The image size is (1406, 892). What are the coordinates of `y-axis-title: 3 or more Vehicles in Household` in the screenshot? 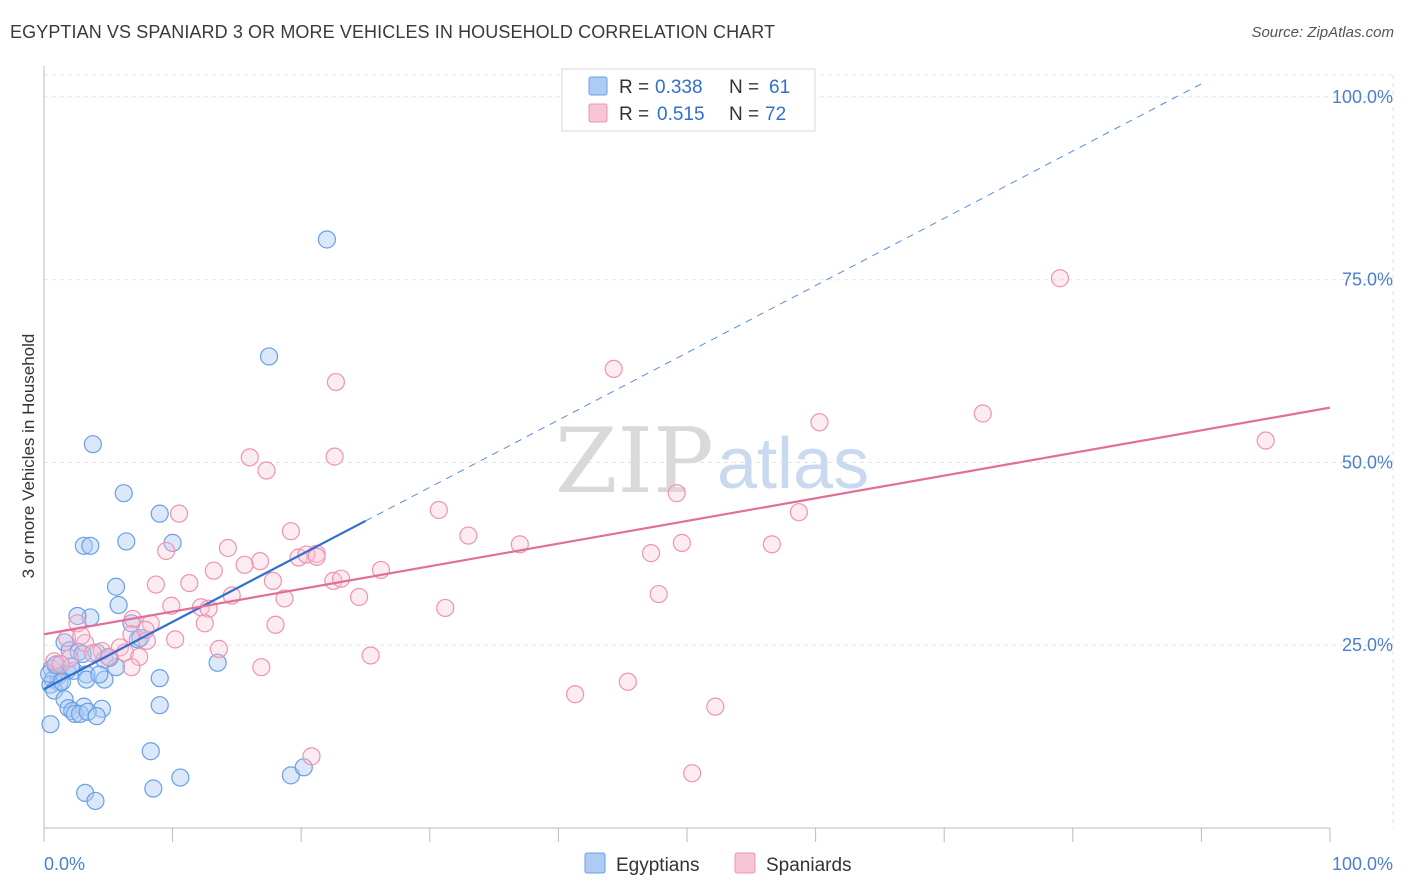 It's located at (28, 456).